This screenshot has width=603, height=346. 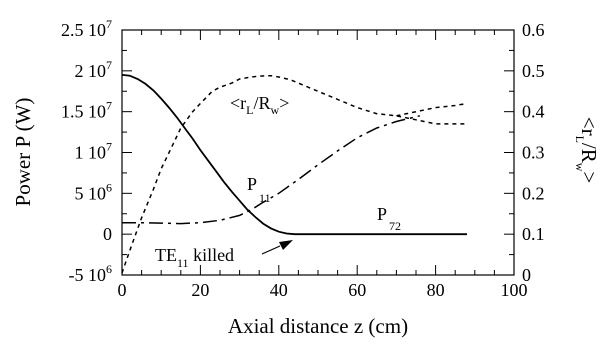 I want to click on te-killed-arrow-head, so click(x=286, y=245).